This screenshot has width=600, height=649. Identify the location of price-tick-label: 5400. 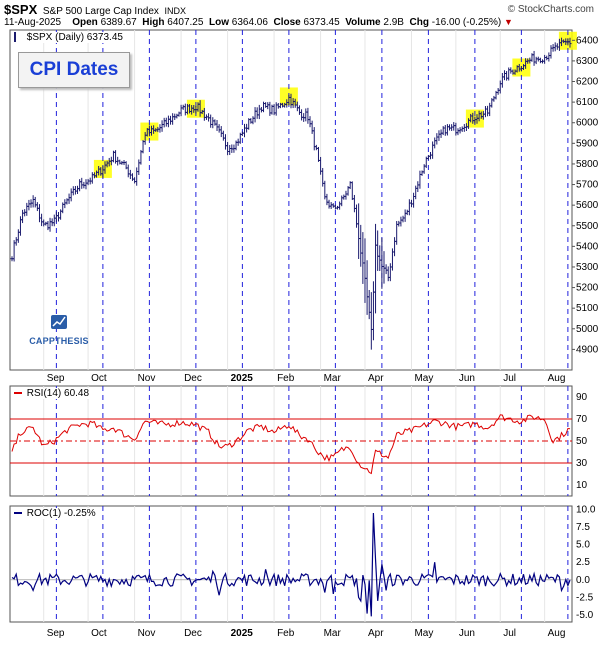
(587, 246).